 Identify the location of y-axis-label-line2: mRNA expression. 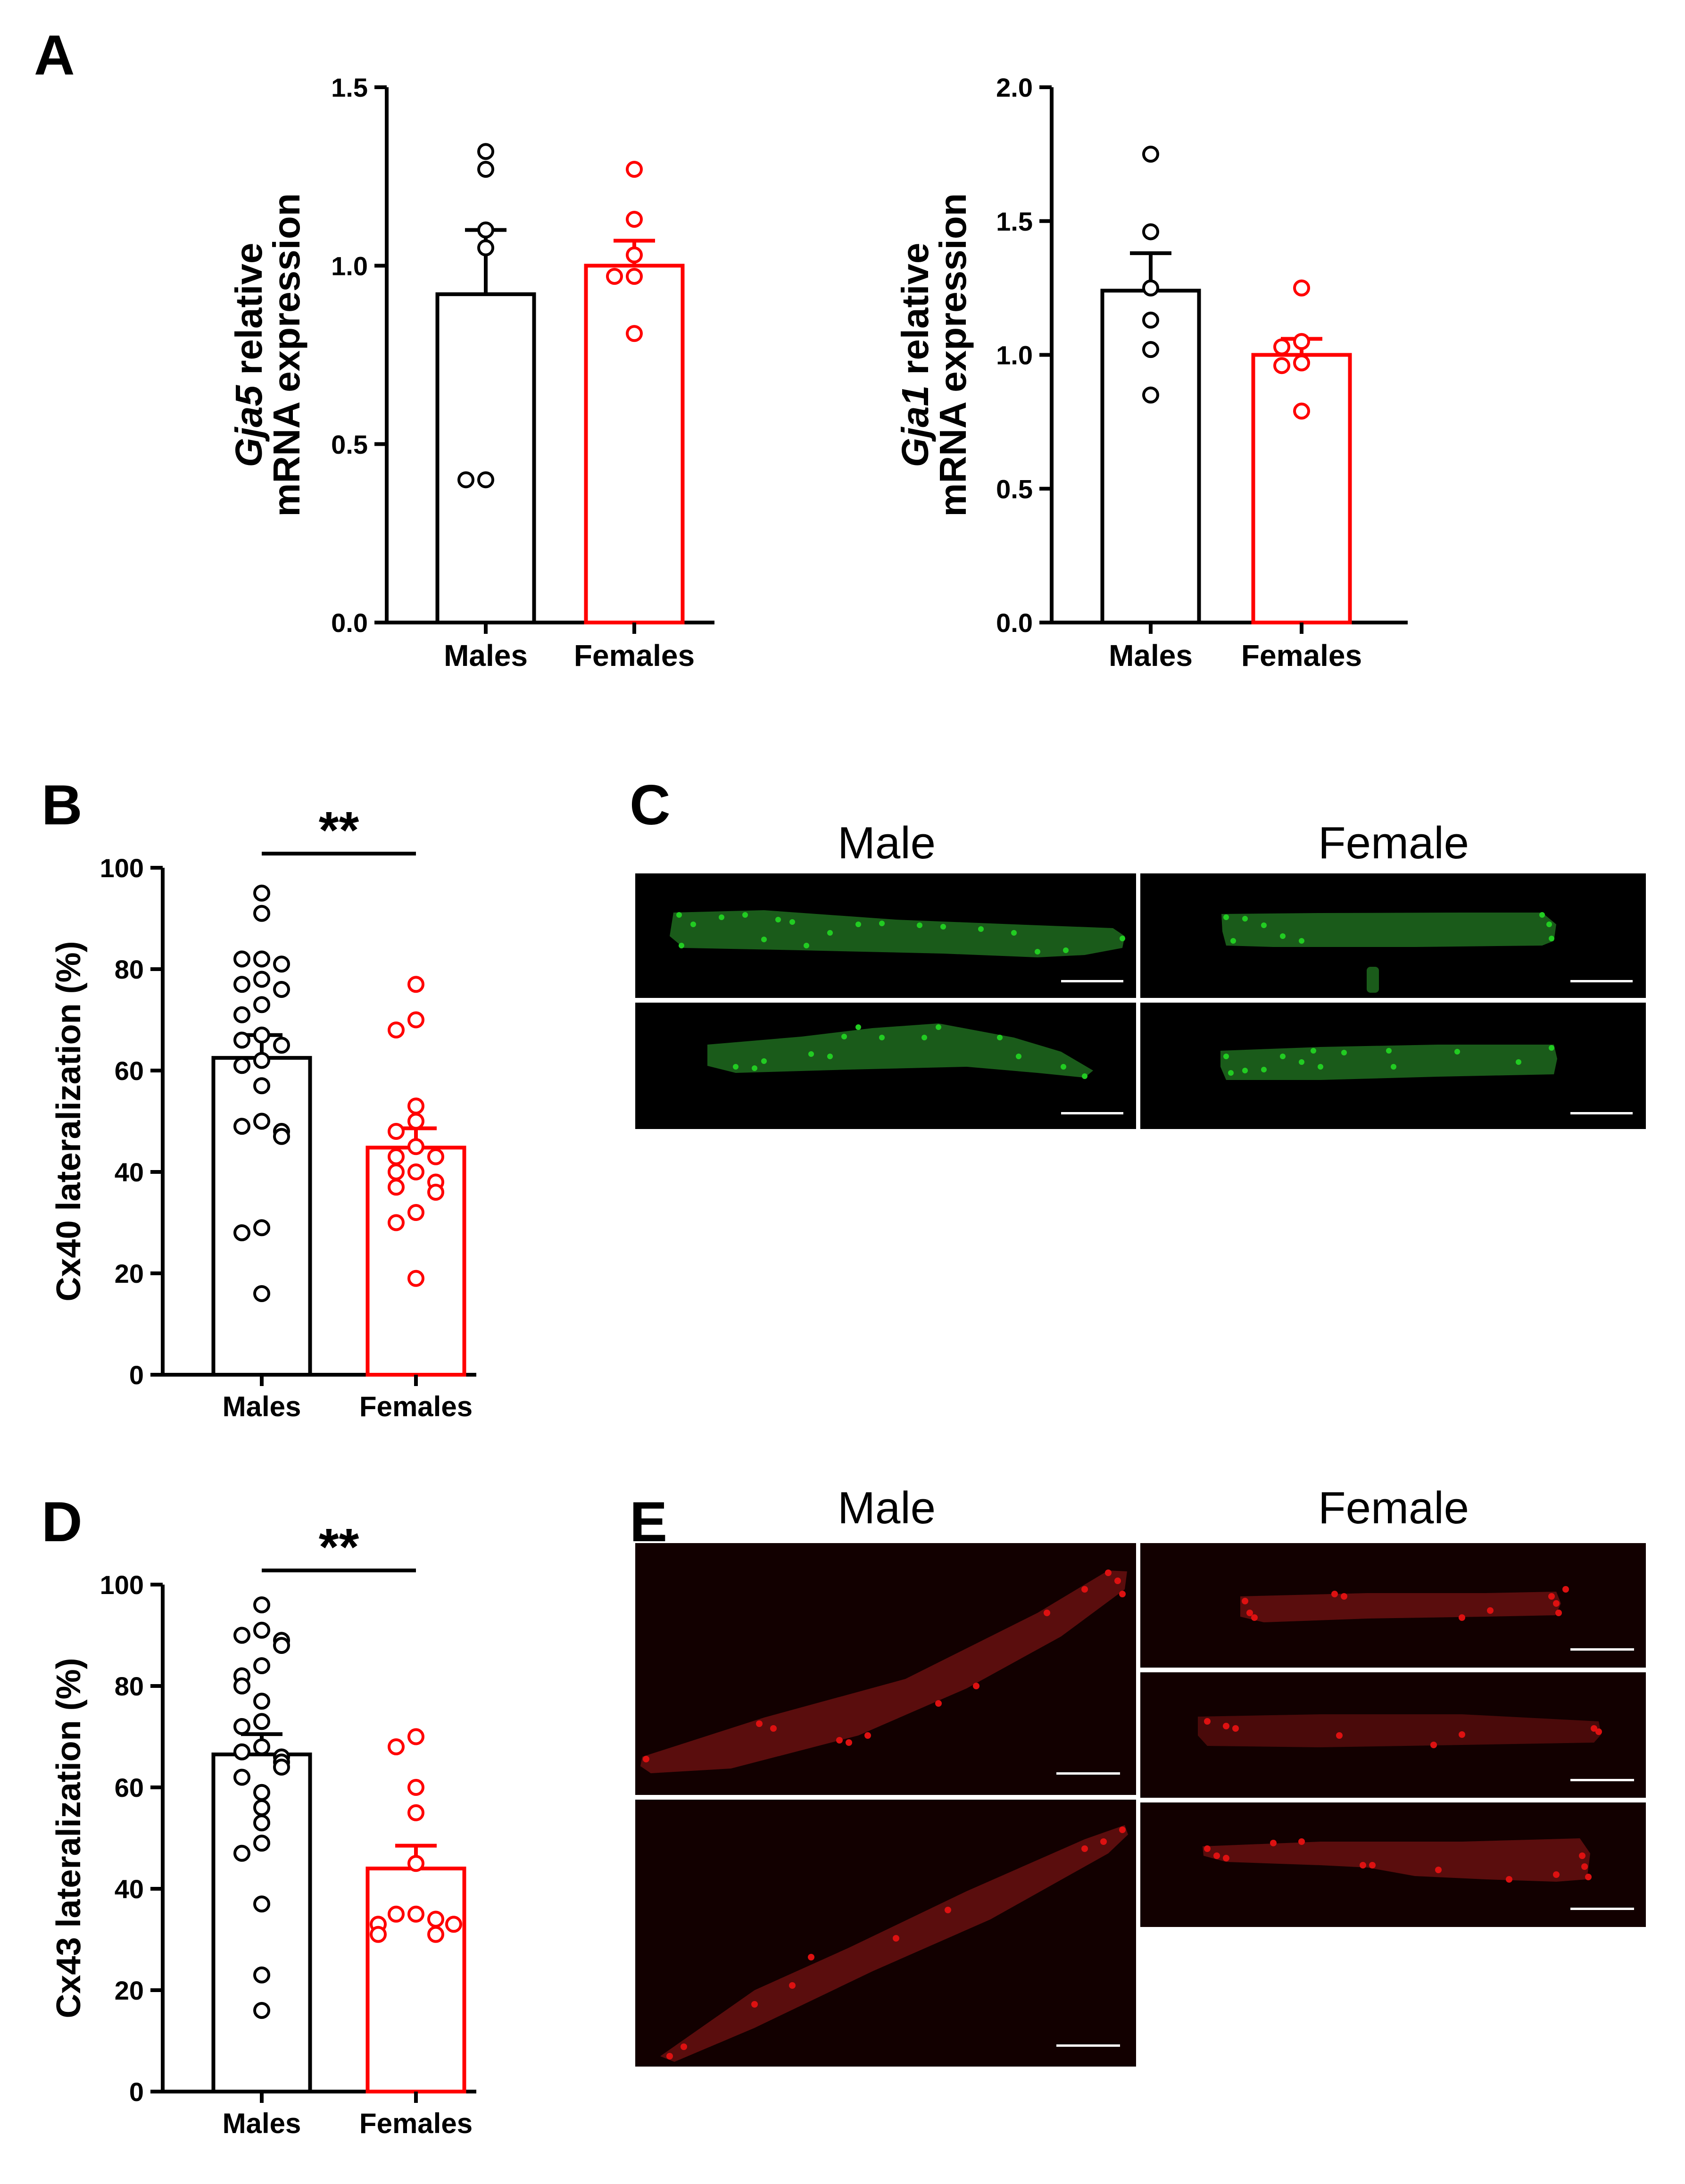
(953, 354).